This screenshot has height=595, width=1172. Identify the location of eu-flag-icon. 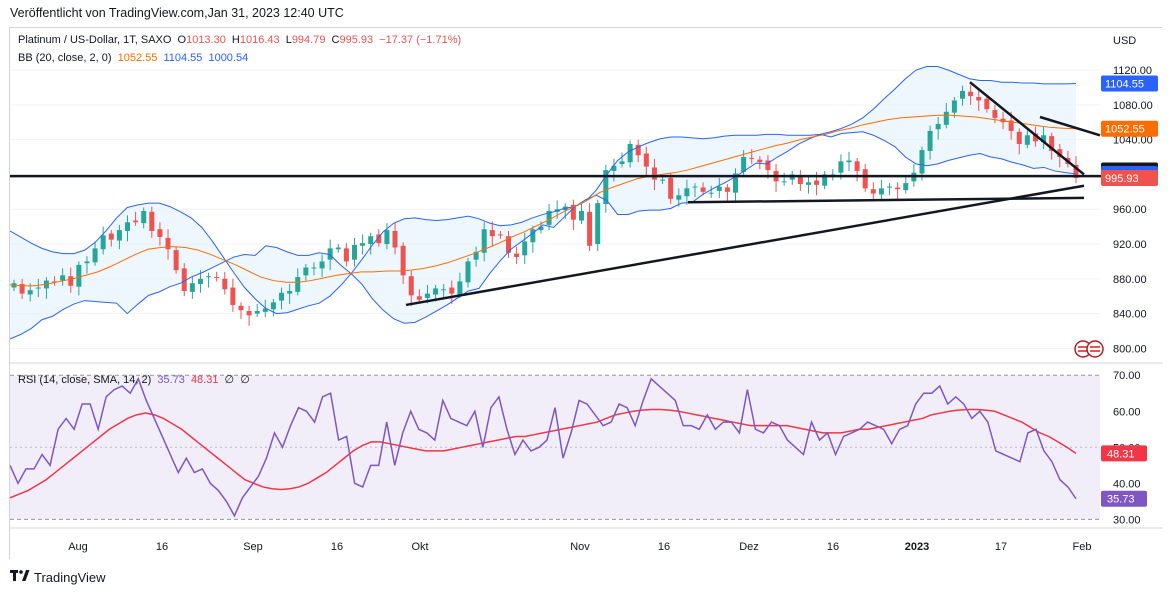
(1095, 349).